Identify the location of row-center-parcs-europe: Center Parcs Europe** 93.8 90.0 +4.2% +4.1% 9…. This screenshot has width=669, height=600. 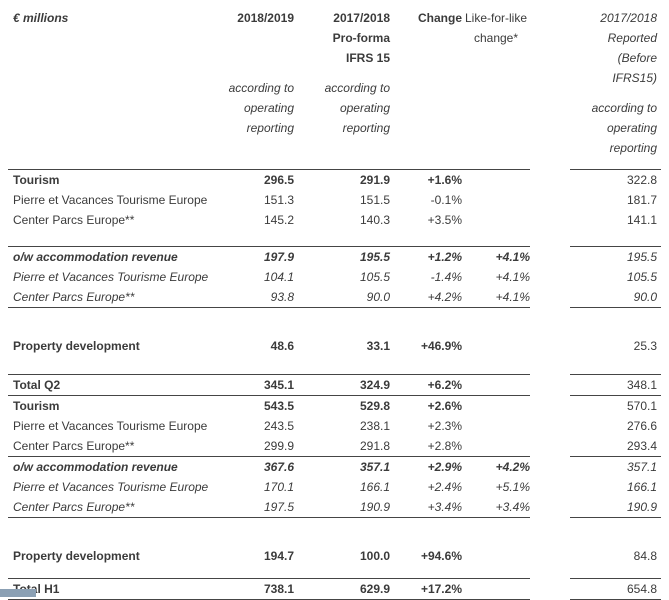
(334, 297).